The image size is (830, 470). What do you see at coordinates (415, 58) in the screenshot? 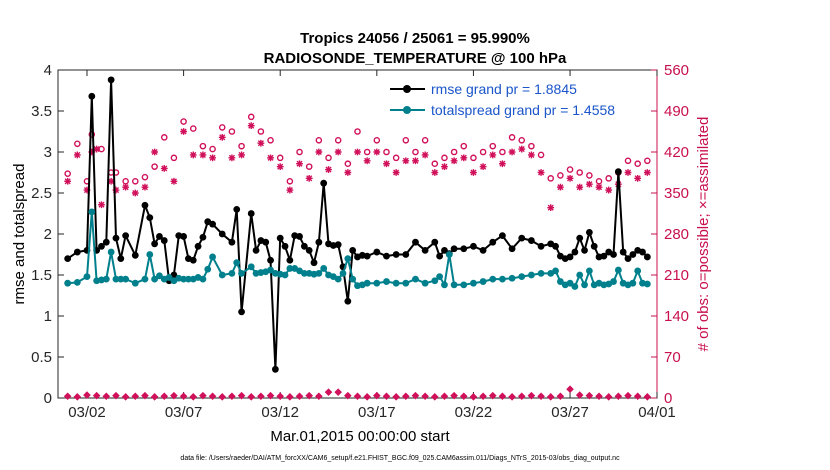
I see `chart-title-line2: RADIOSONDE_TEMPERATURE @ 100 hPa` at bounding box center [415, 58].